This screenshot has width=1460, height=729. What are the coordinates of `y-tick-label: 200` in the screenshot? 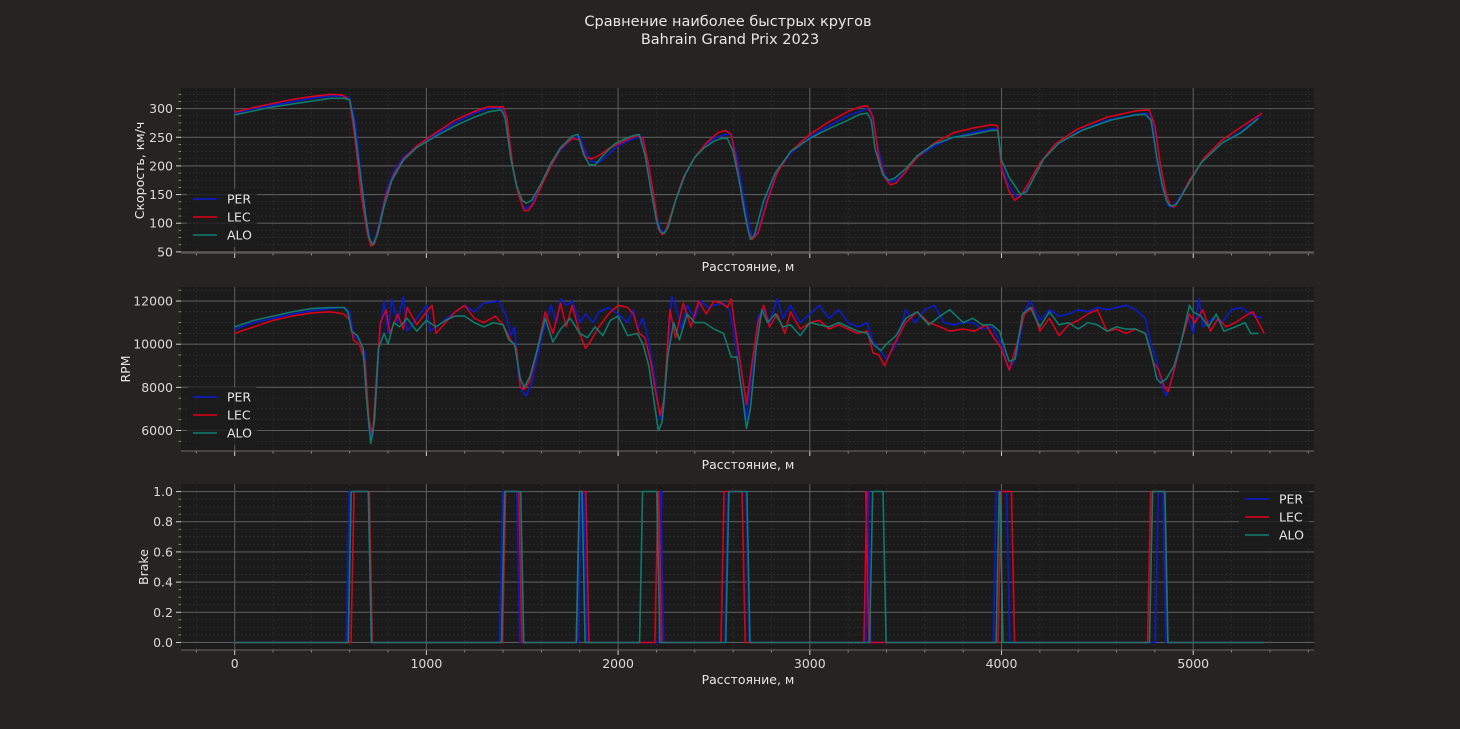 It's located at (161, 165).